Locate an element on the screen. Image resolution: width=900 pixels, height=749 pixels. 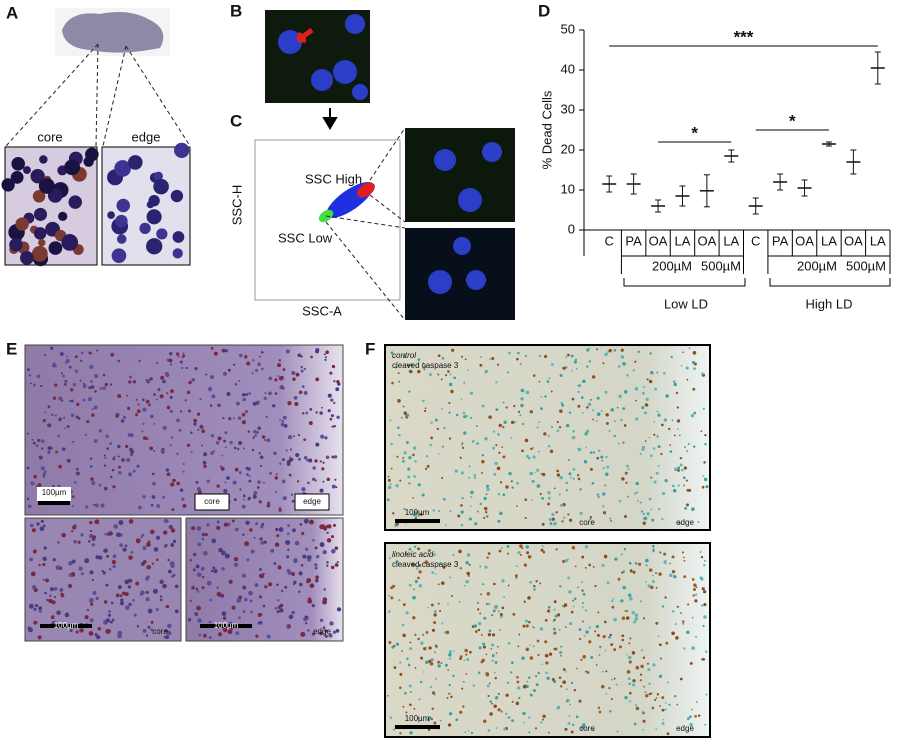
group-label: 500µM is located at coordinates (721, 265).